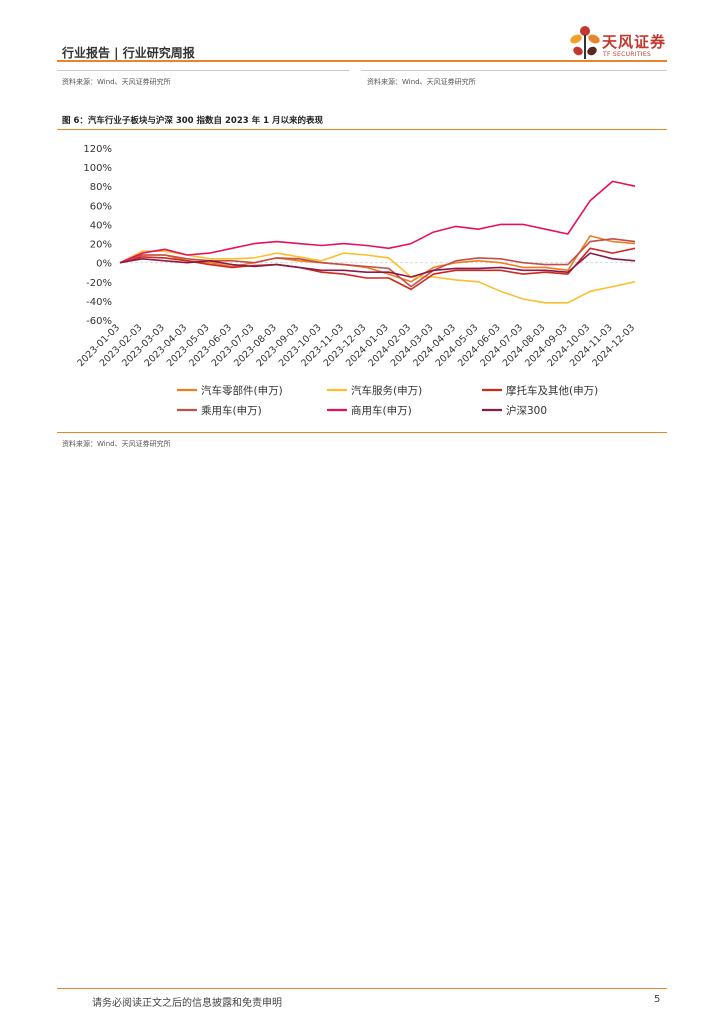 This screenshot has height=1024, width=724. Describe the element at coordinates (104, 264) in the screenshot. I see `y-tick-label: 0%` at that location.